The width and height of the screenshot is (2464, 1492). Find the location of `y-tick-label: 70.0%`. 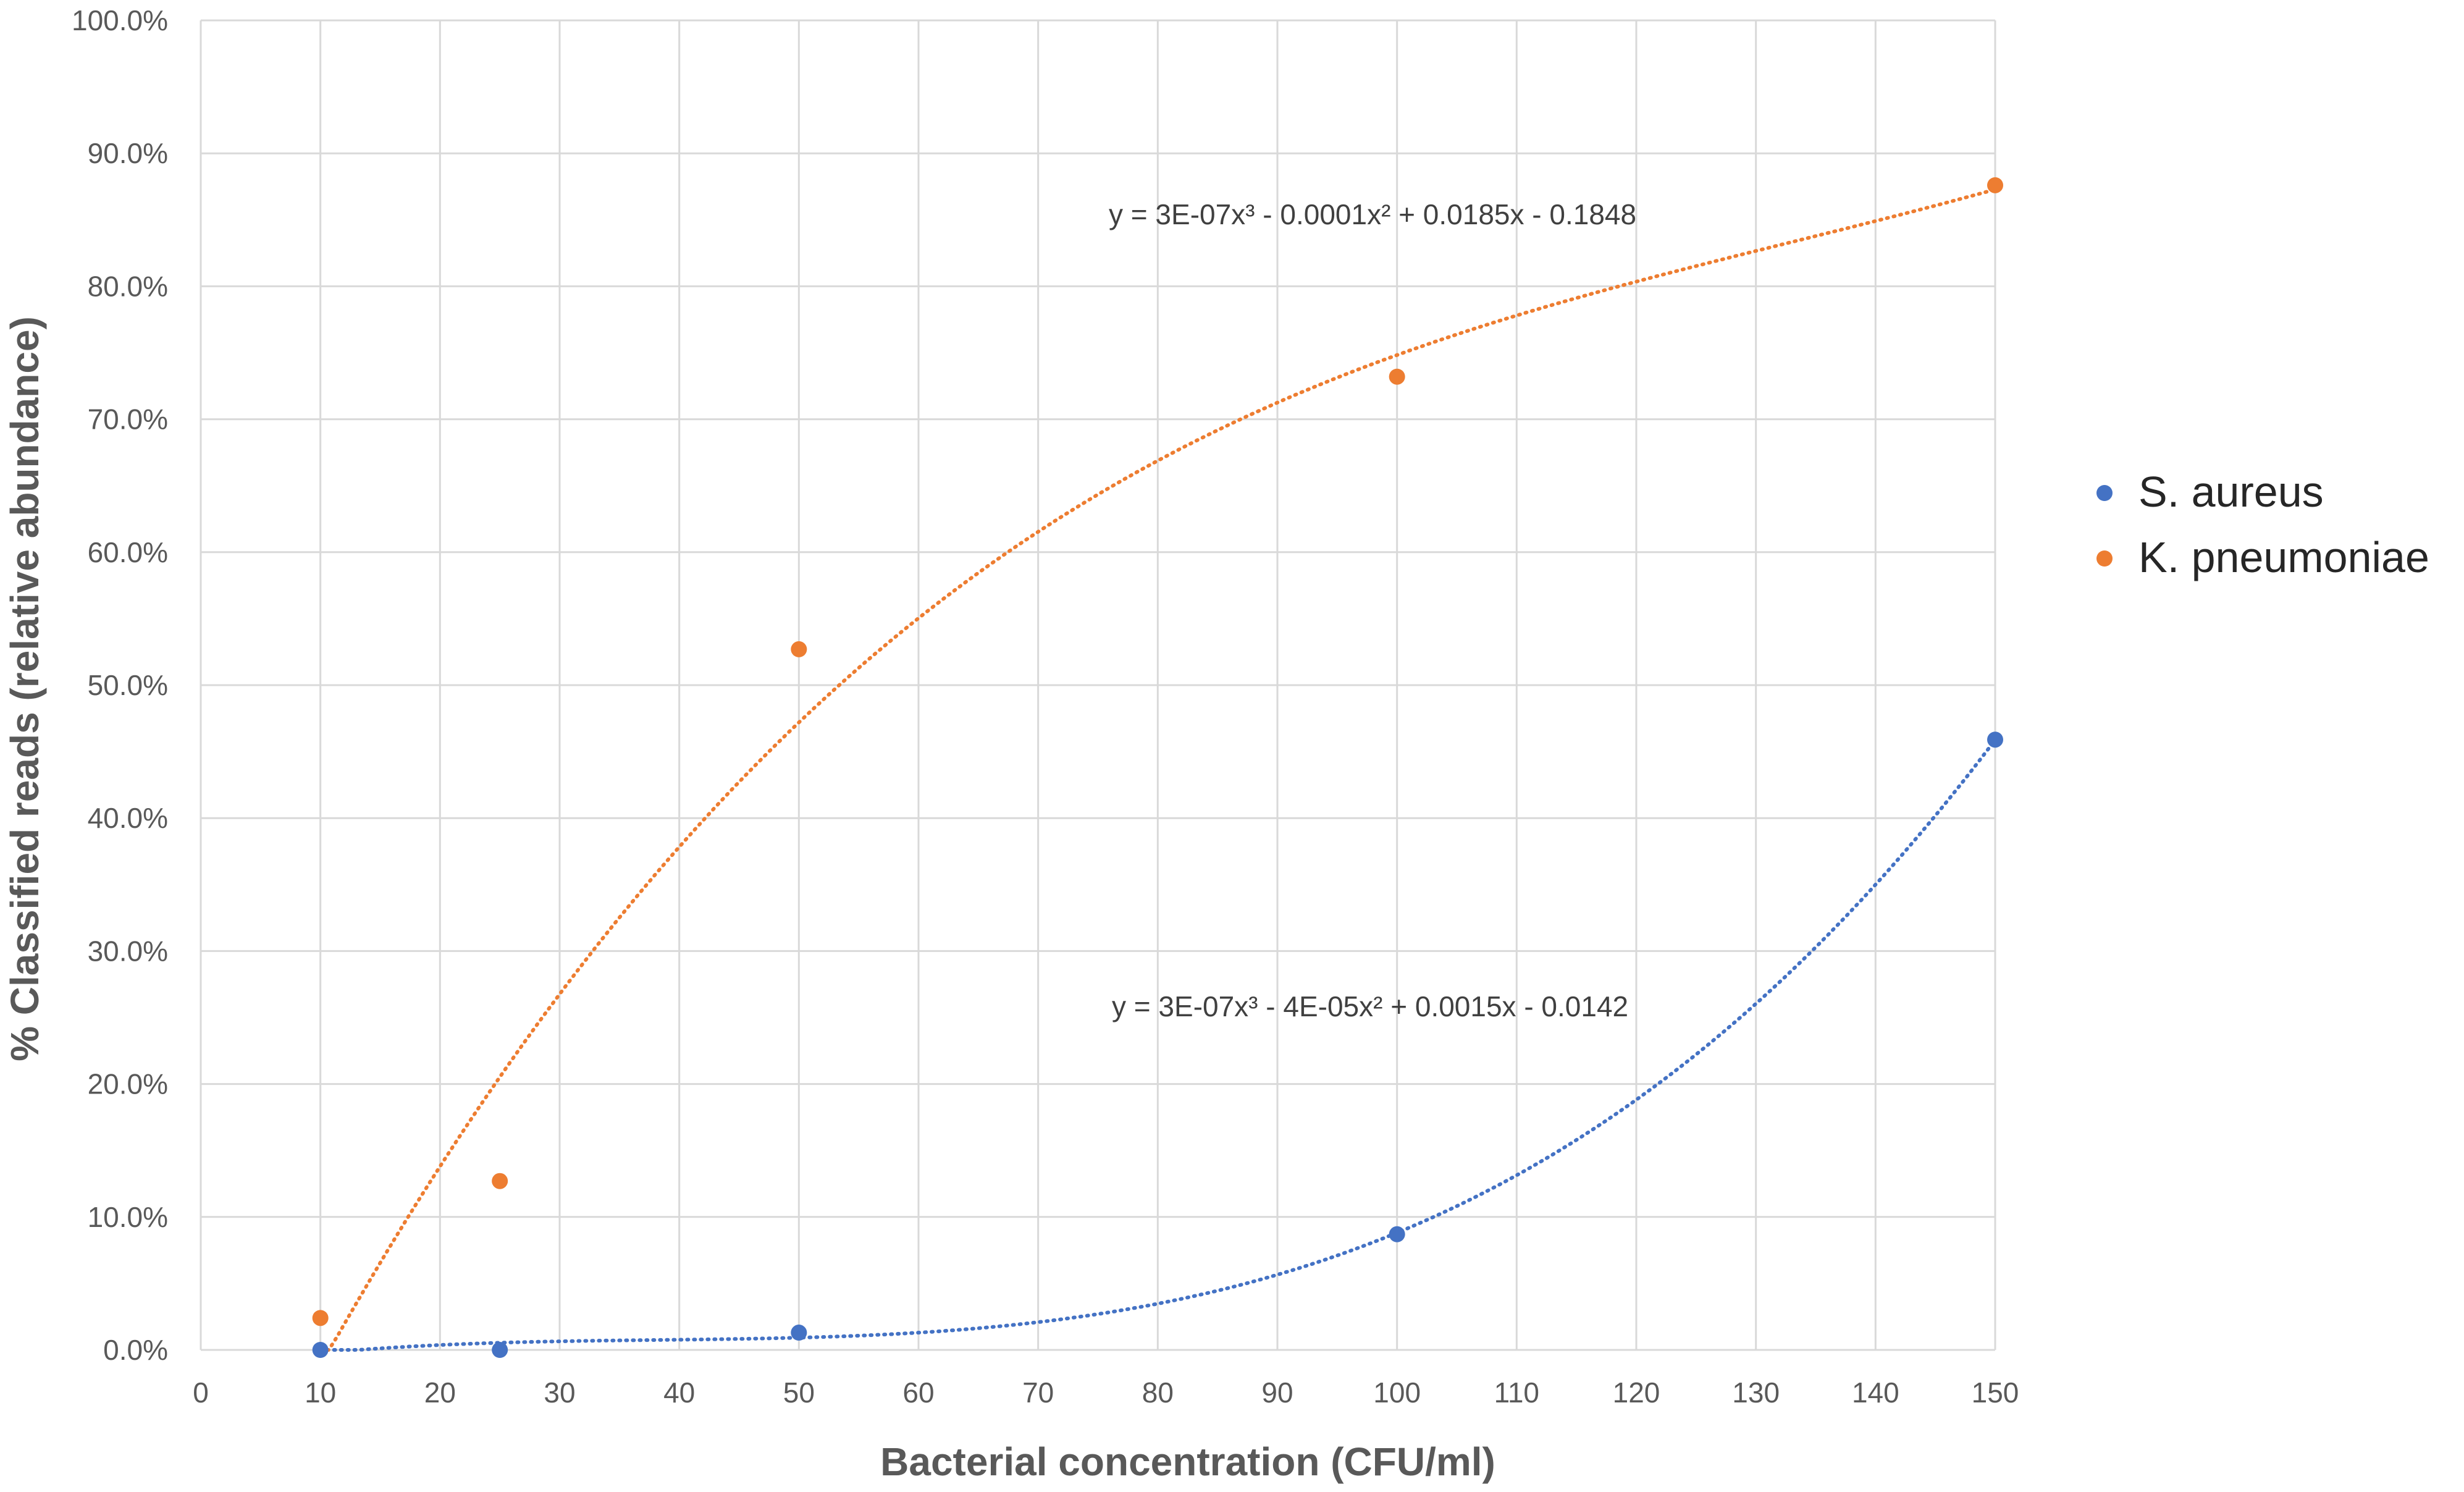

y-tick-label: 70.0% is located at coordinates (128, 419).